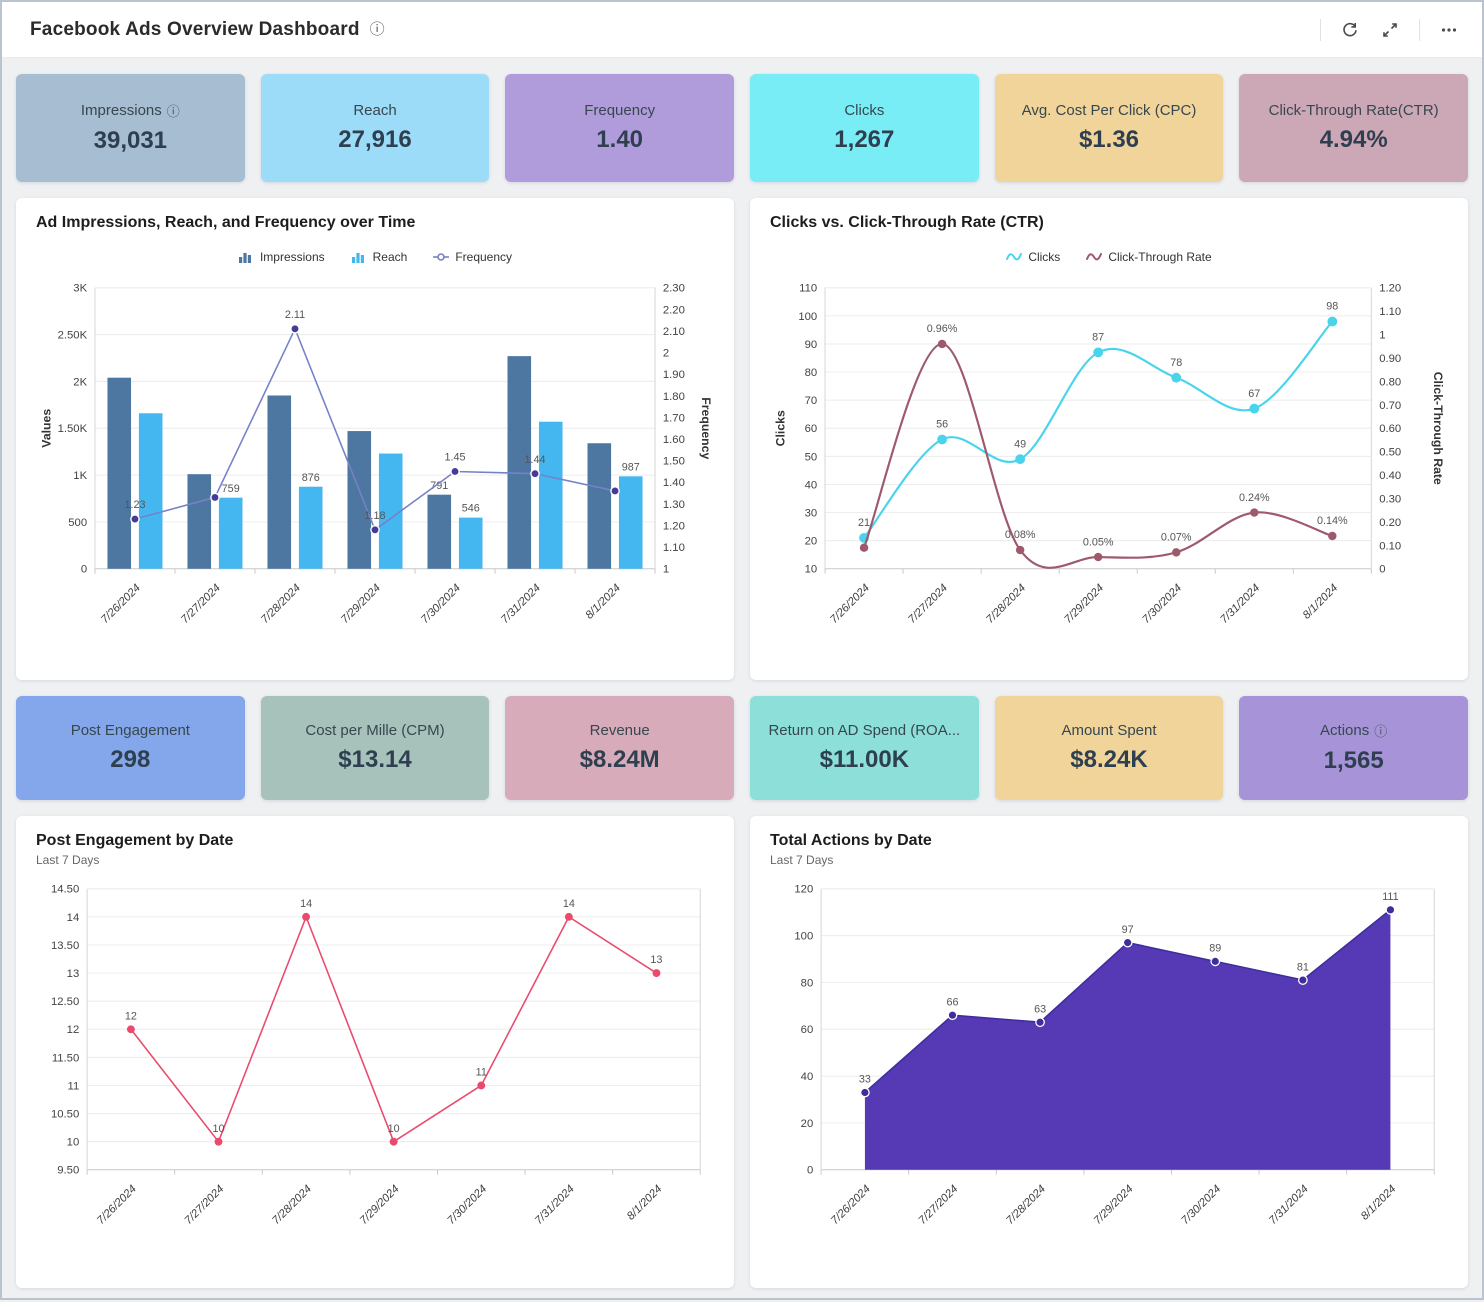 The height and width of the screenshot is (1302, 1484). Describe the element at coordinates (1176, 538) in the screenshot. I see `svg-text: 0.07%` at that location.